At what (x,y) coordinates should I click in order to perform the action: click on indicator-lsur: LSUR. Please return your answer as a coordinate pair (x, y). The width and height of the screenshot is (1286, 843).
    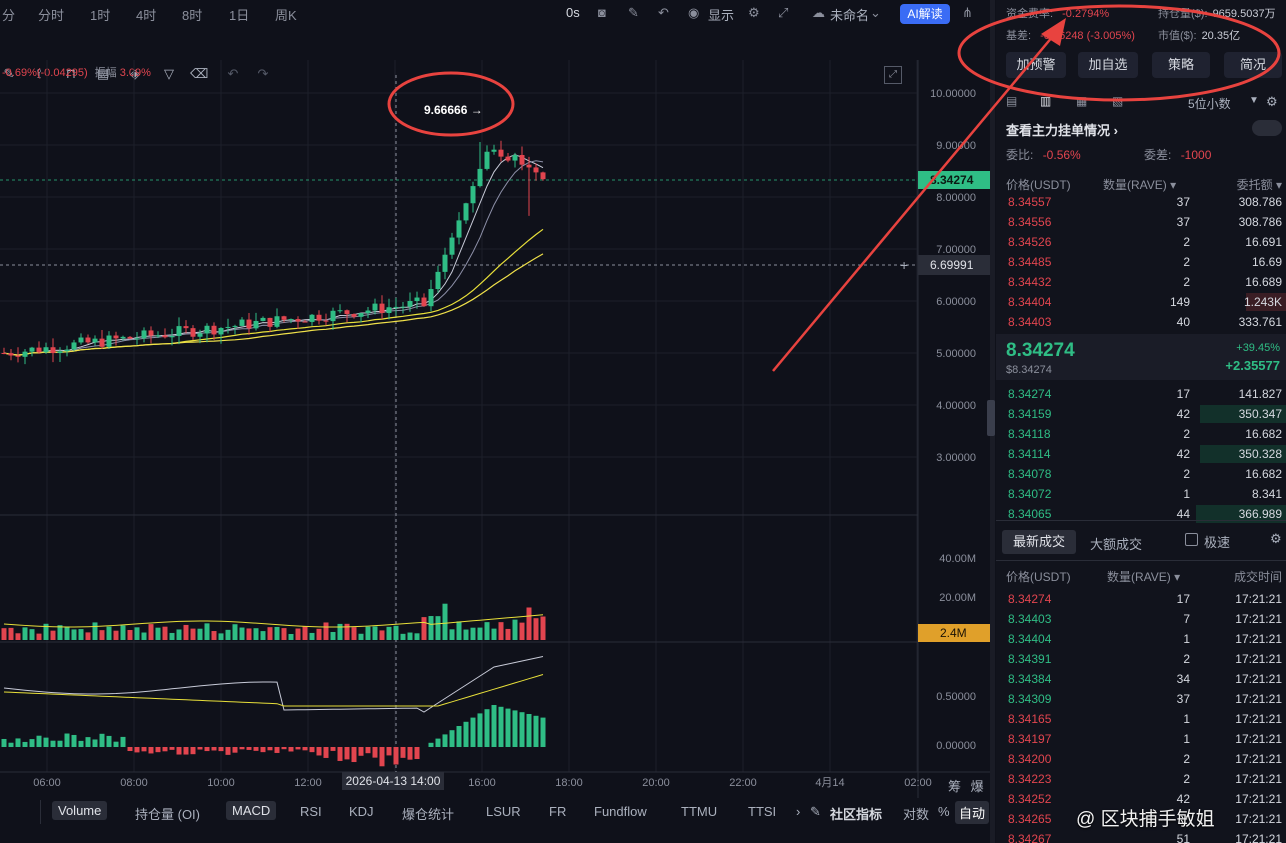
    Looking at the image, I should click on (503, 811).